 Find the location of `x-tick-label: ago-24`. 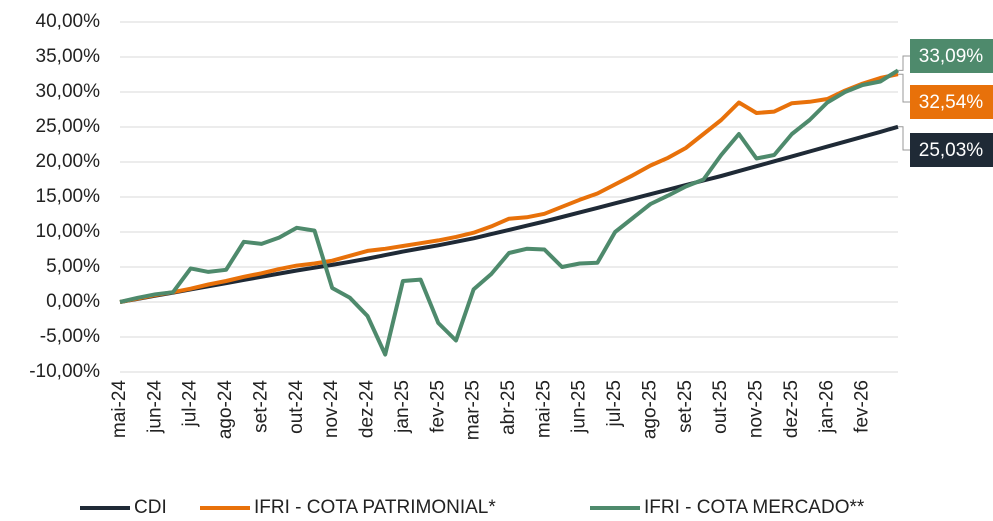

x-tick-label: ago-24 is located at coordinates (225, 410).